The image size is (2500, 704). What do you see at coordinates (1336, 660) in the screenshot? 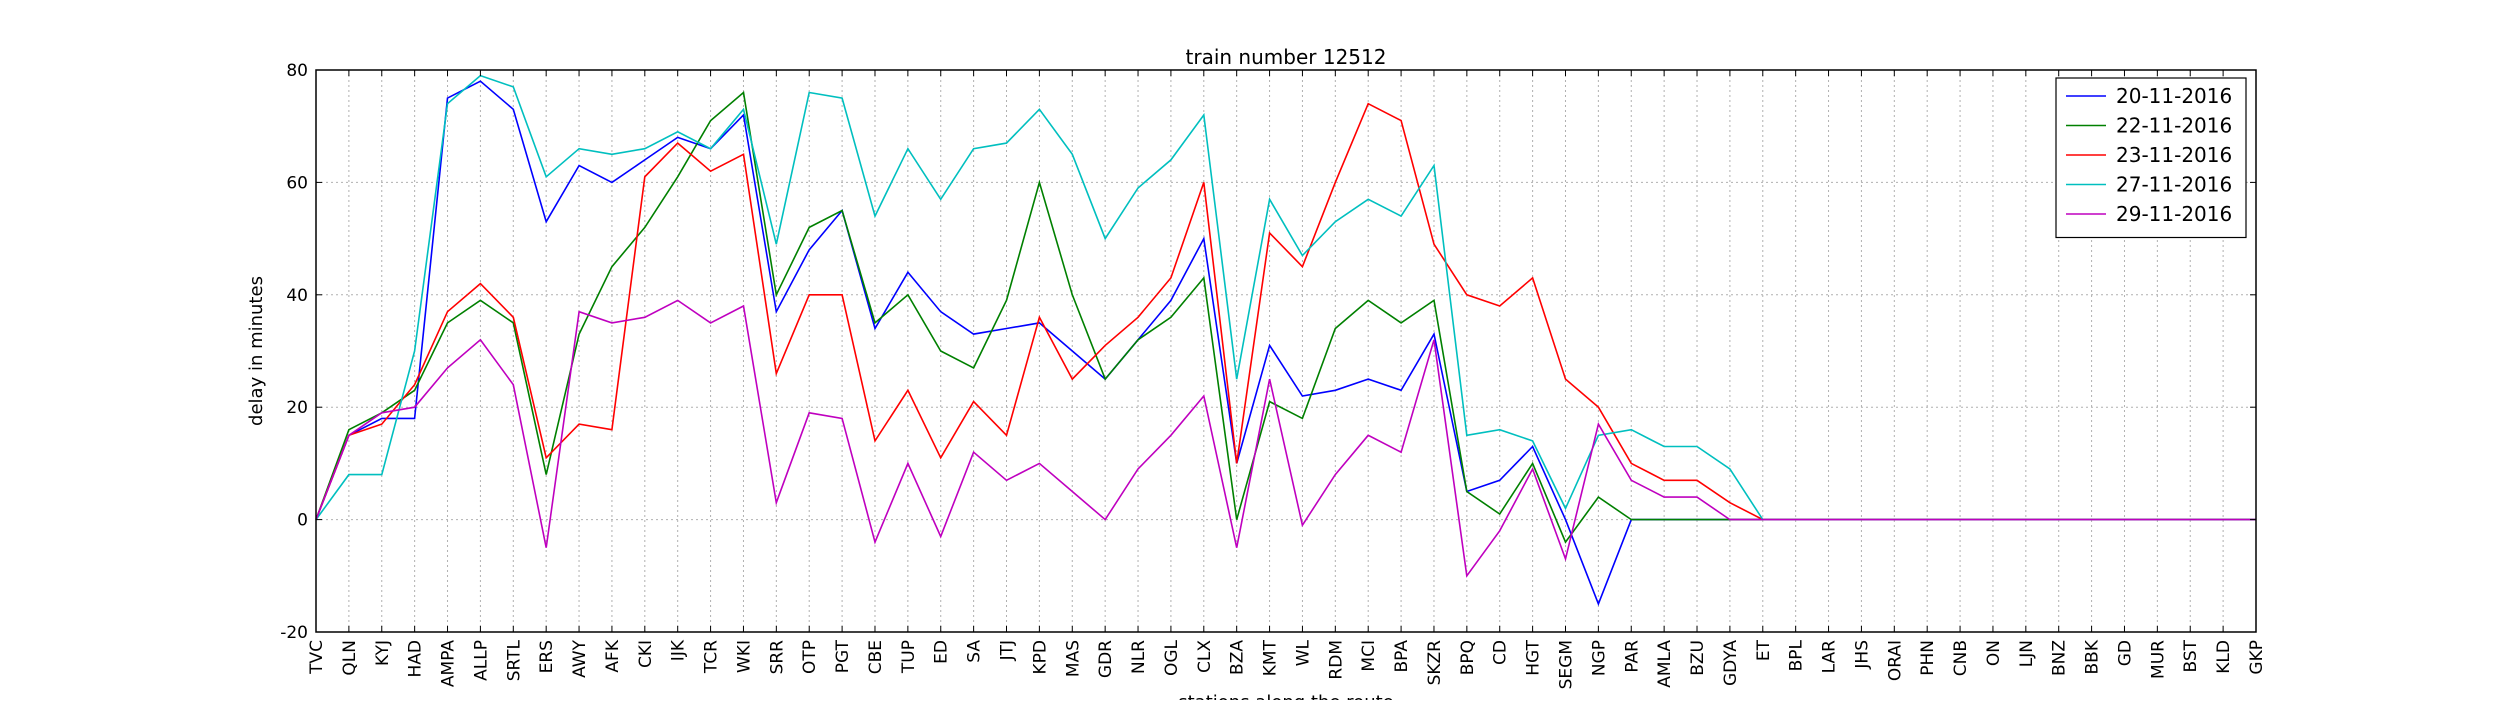
I see `x-tick-label: RDM` at bounding box center [1336, 660].